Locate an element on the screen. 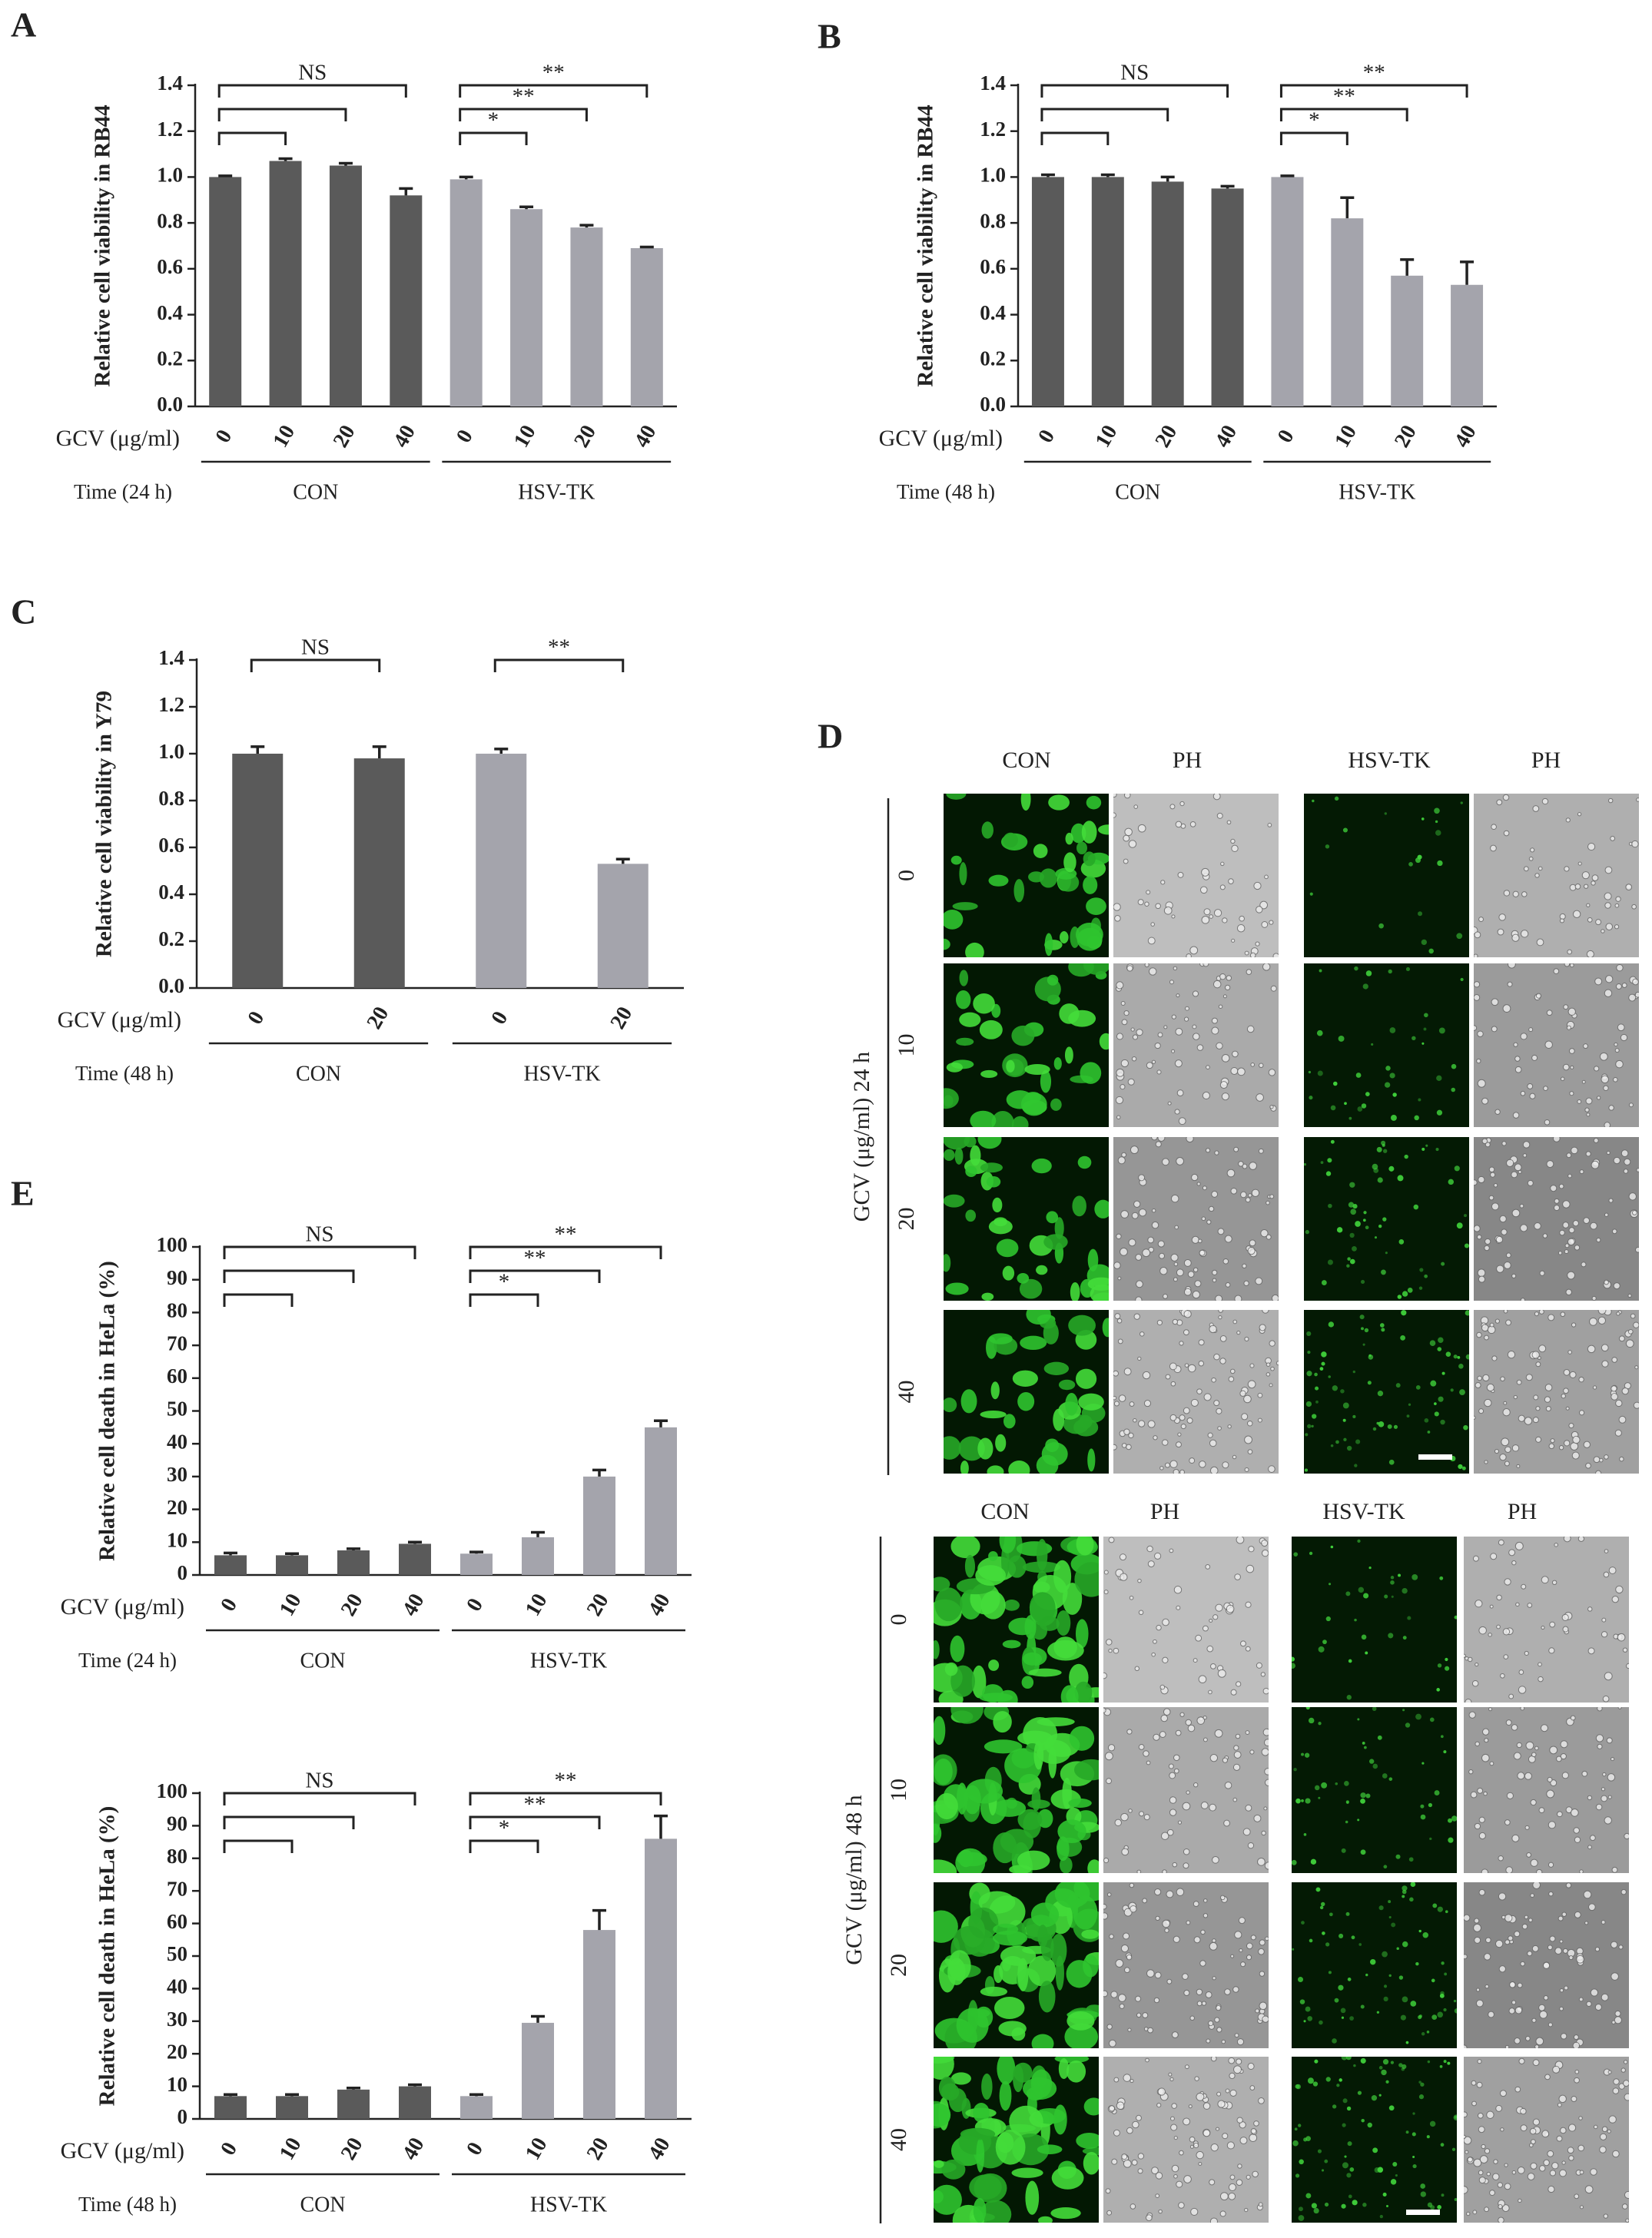 The image size is (1652, 2238). y-tick-label: 0.4 is located at coordinates (171, 892).